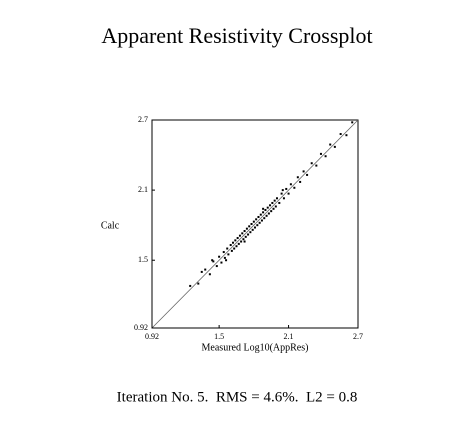 The image size is (474, 448). What do you see at coordinates (255, 347) in the screenshot?
I see `x-axis-label: Measured Log10(AppRes)` at bounding box center [255, 347].